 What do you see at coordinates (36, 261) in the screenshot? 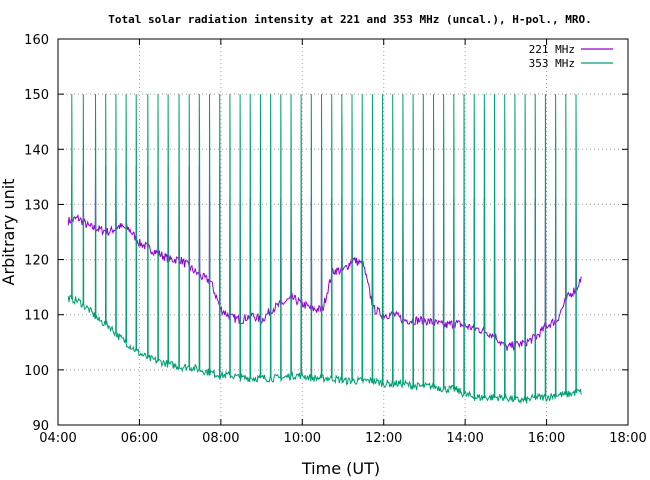
I see `y-tick-label: 120` at bounding box center [36, 261].